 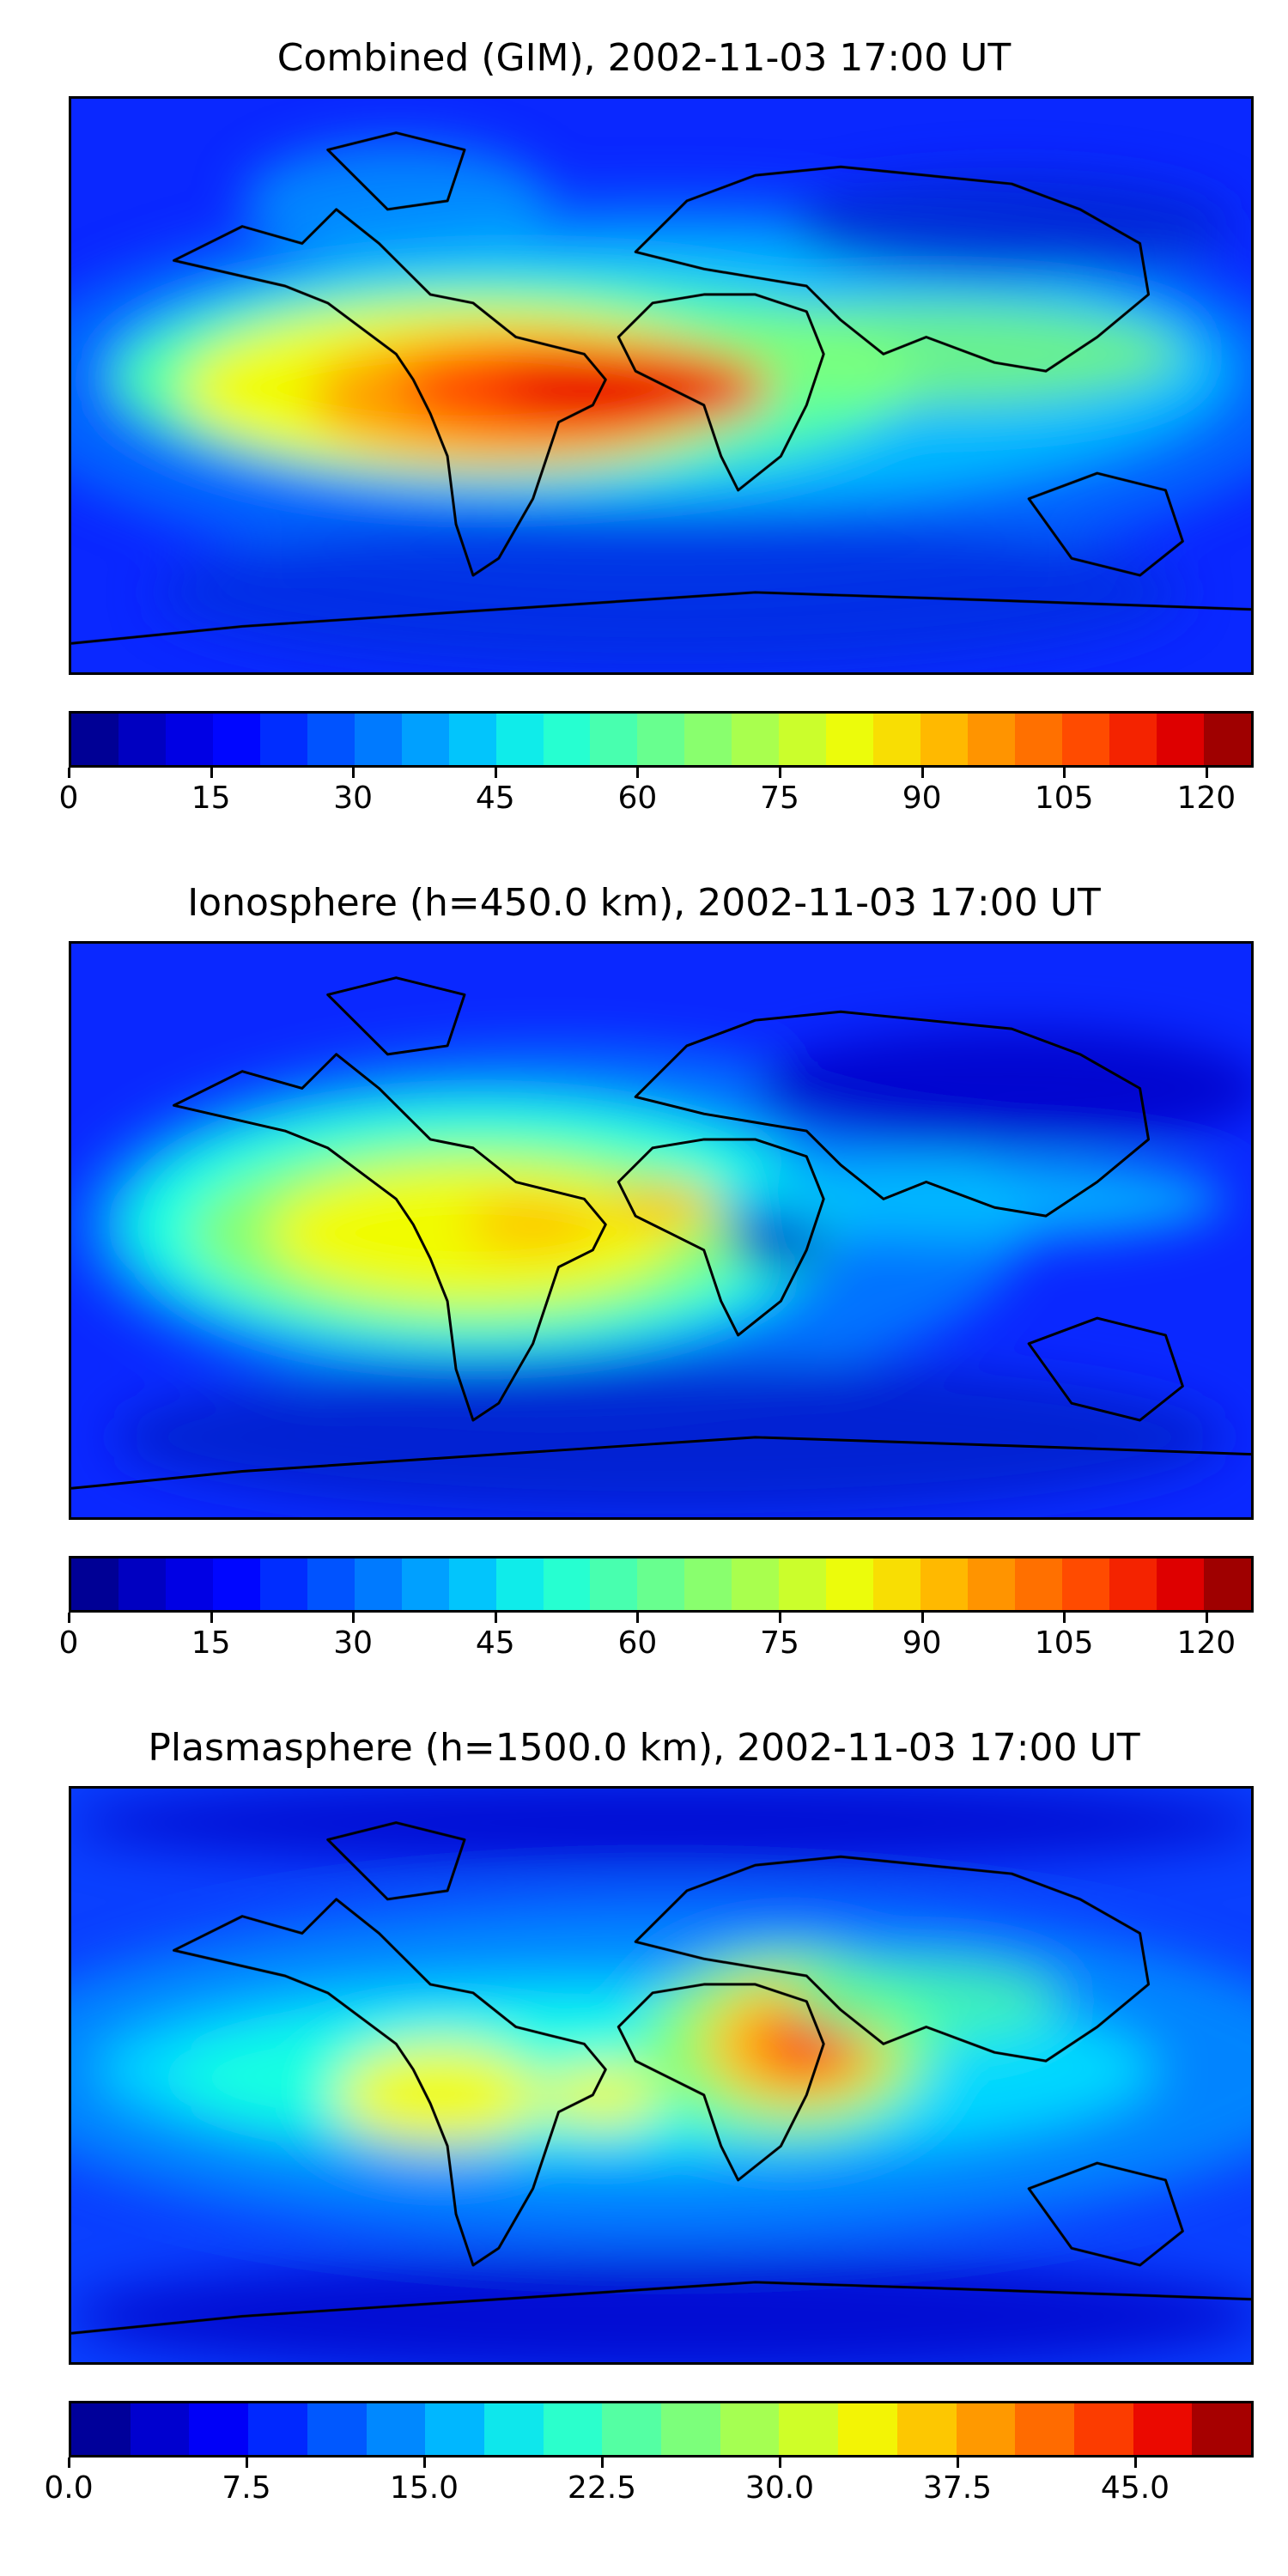 I want to click on colorbar-tick-label: 37.5, so click(x=958, y=2488).